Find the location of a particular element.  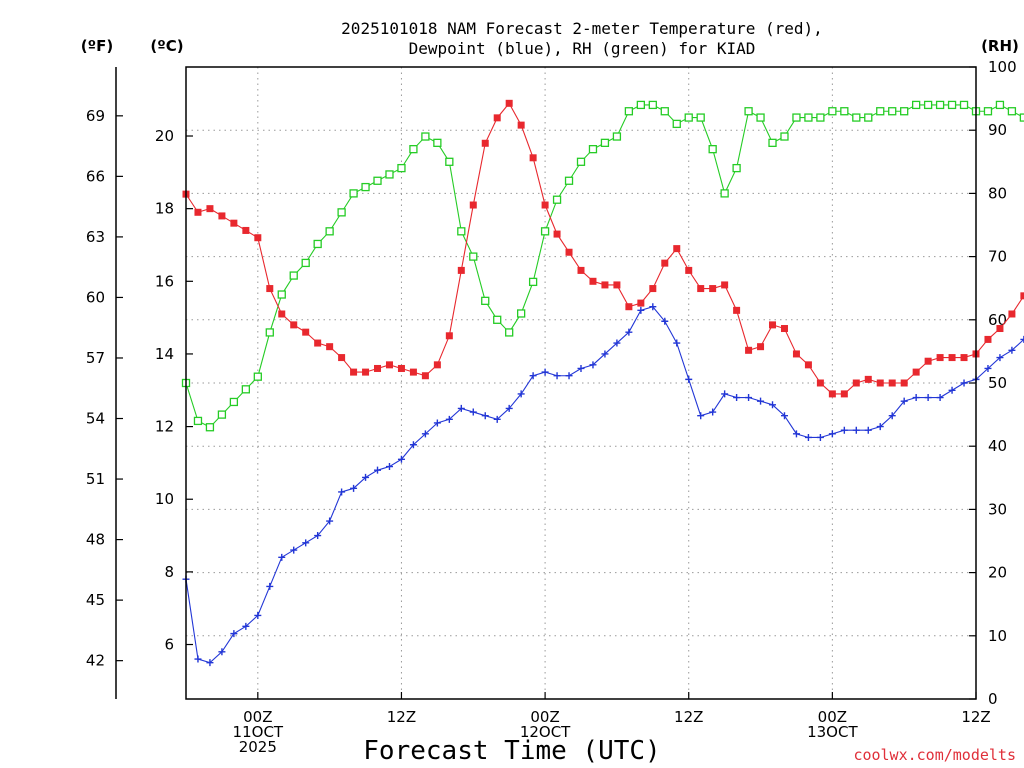

fahrenheit-tick-label: 42 is located at coordinates (95, 661).